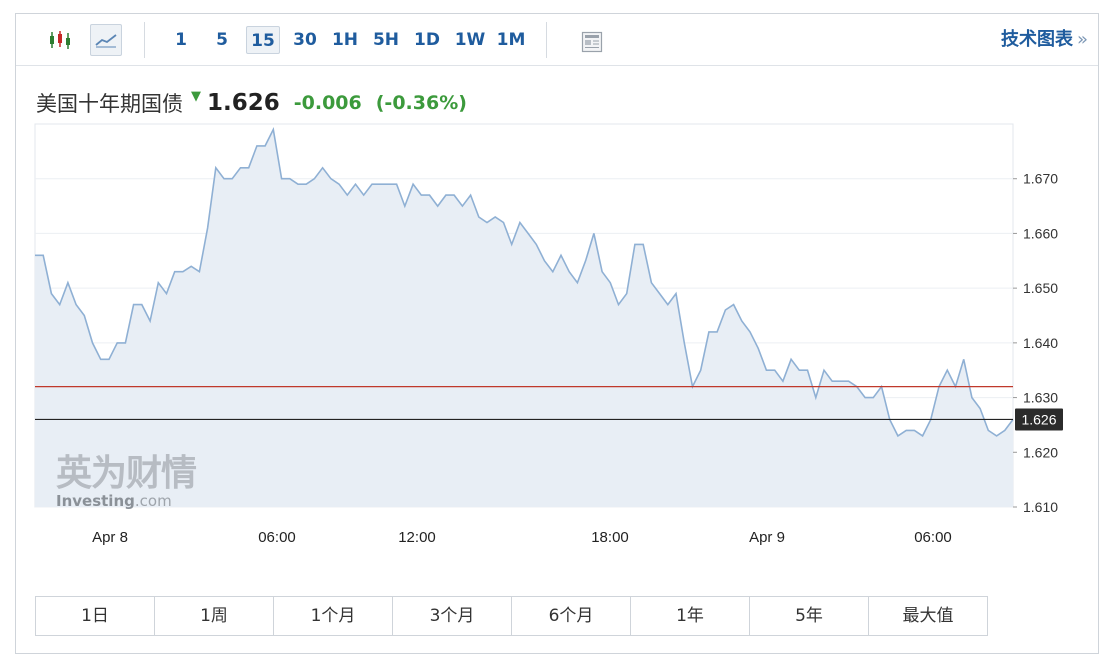  What do you see at coordinates (305, 40) in the screenshot?
I see `interval-30: 30` at bounding box center [305, 40].